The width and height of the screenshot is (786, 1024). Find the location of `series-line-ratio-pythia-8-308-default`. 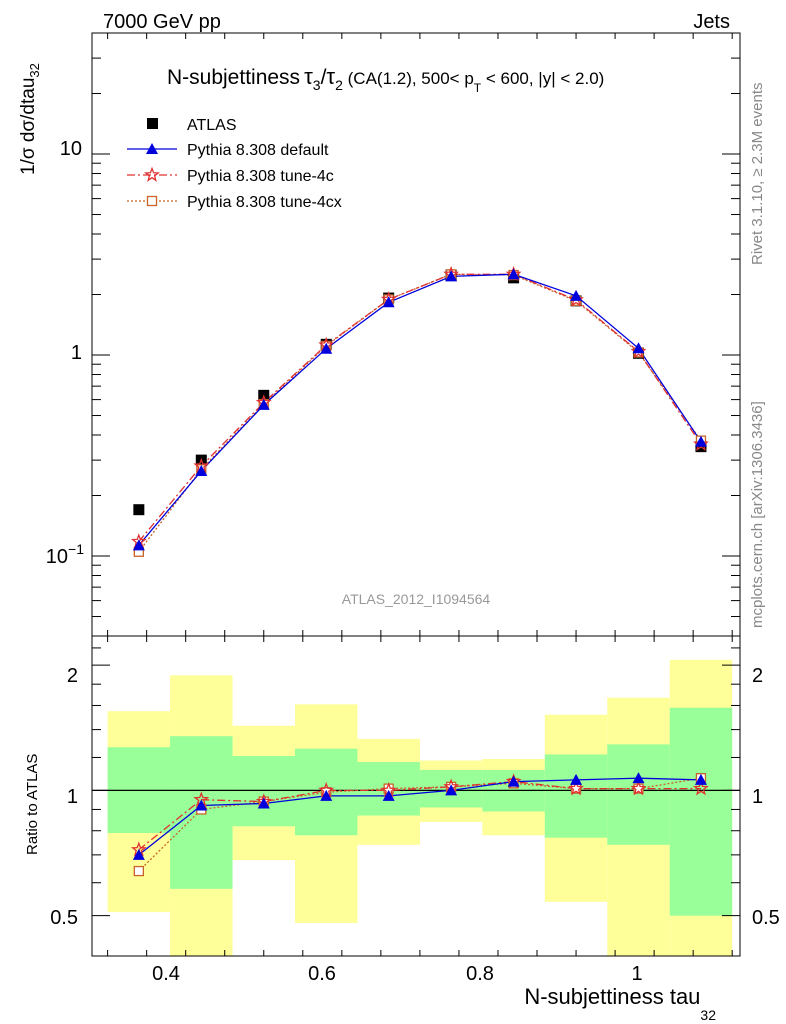

series-line-ratio-pythia-8-308-default is located at coordinates (420, 816).